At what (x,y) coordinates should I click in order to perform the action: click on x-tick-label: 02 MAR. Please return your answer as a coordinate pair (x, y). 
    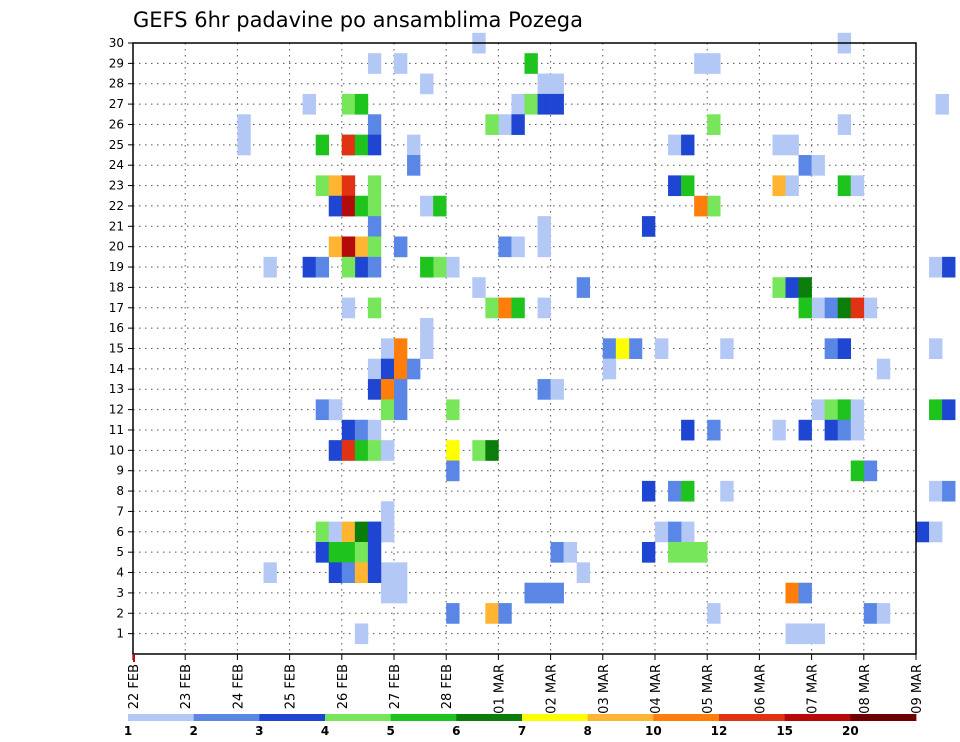
    Looking at the image, I should click on (552, 689).